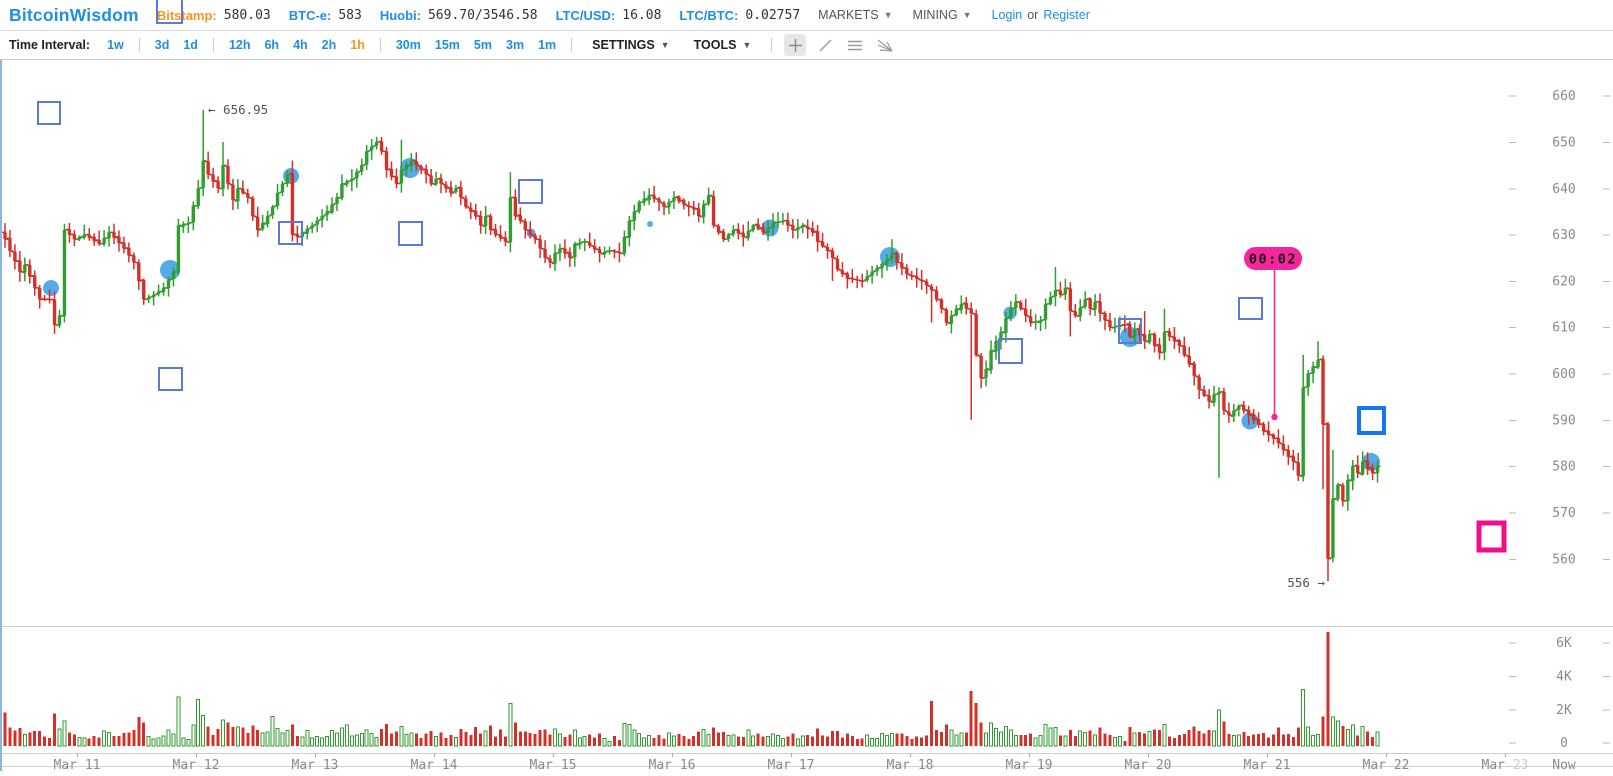 Image resolution: width=1613 pixels, height=776 pixels. I want to click on settings-dropdown: SETTINGS ▼, so click(631, 45).